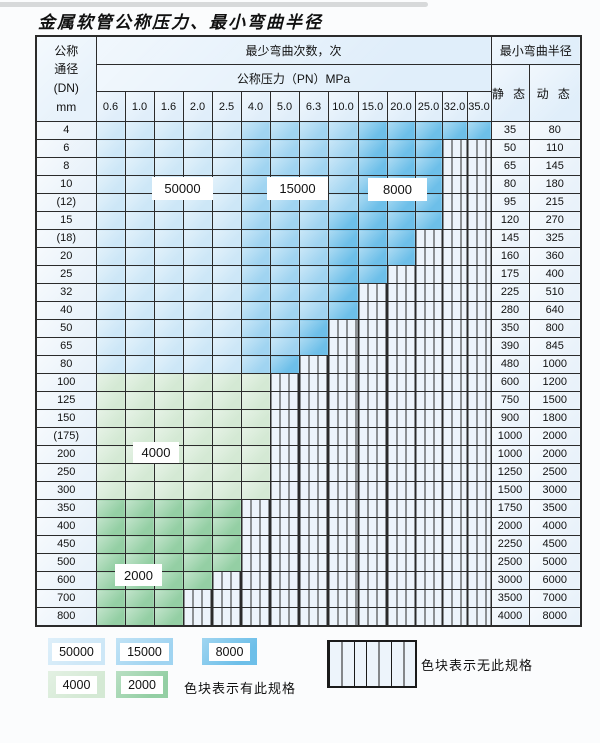 The height and width of the screenshot is (743, 600). I want to click on table-row: 800 4000 8000, so click(308, 617).